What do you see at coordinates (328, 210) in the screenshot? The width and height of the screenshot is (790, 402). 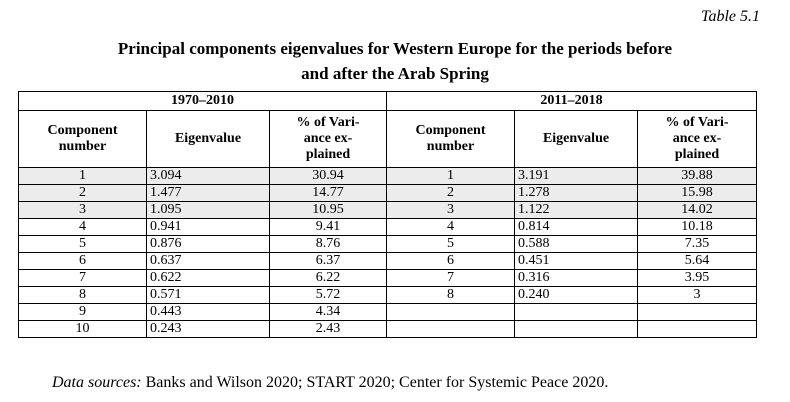 I see `variance-explained-cell-left: 10.95` at bounding box center [328, 210].